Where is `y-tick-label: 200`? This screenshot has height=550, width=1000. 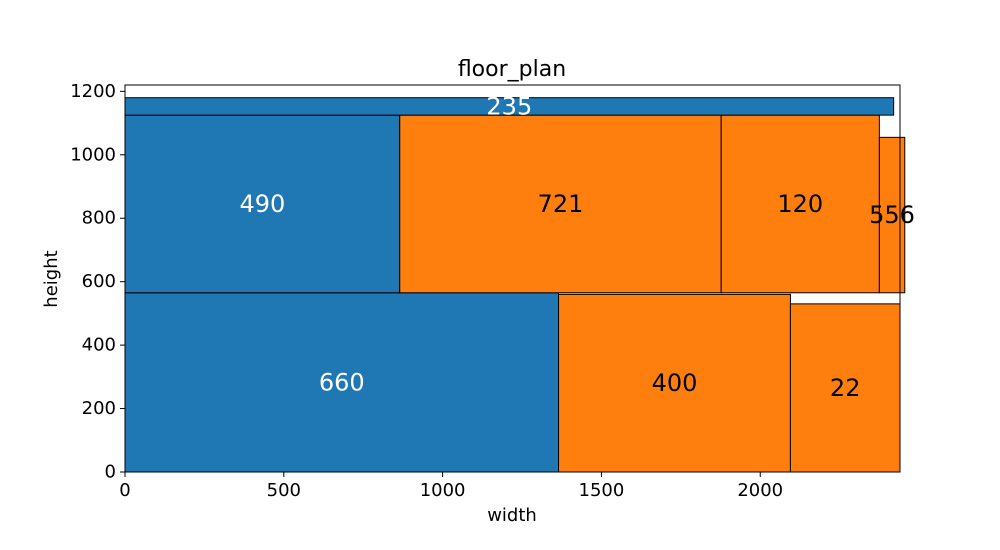
y-tick-label: 200 is located at coordinates (99, 408).